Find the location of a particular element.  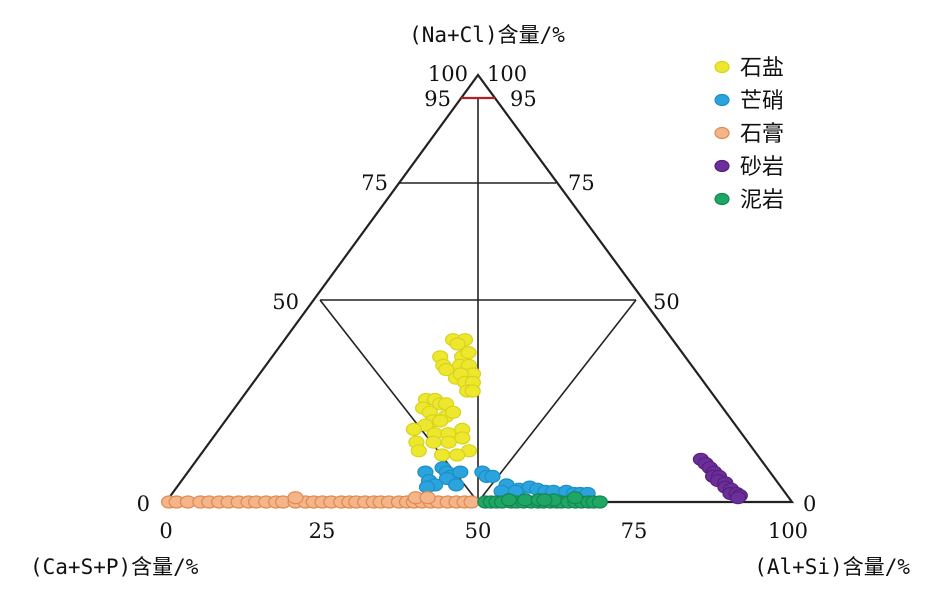

legend-label: 泥岩 is located at coordinates (762, 200).